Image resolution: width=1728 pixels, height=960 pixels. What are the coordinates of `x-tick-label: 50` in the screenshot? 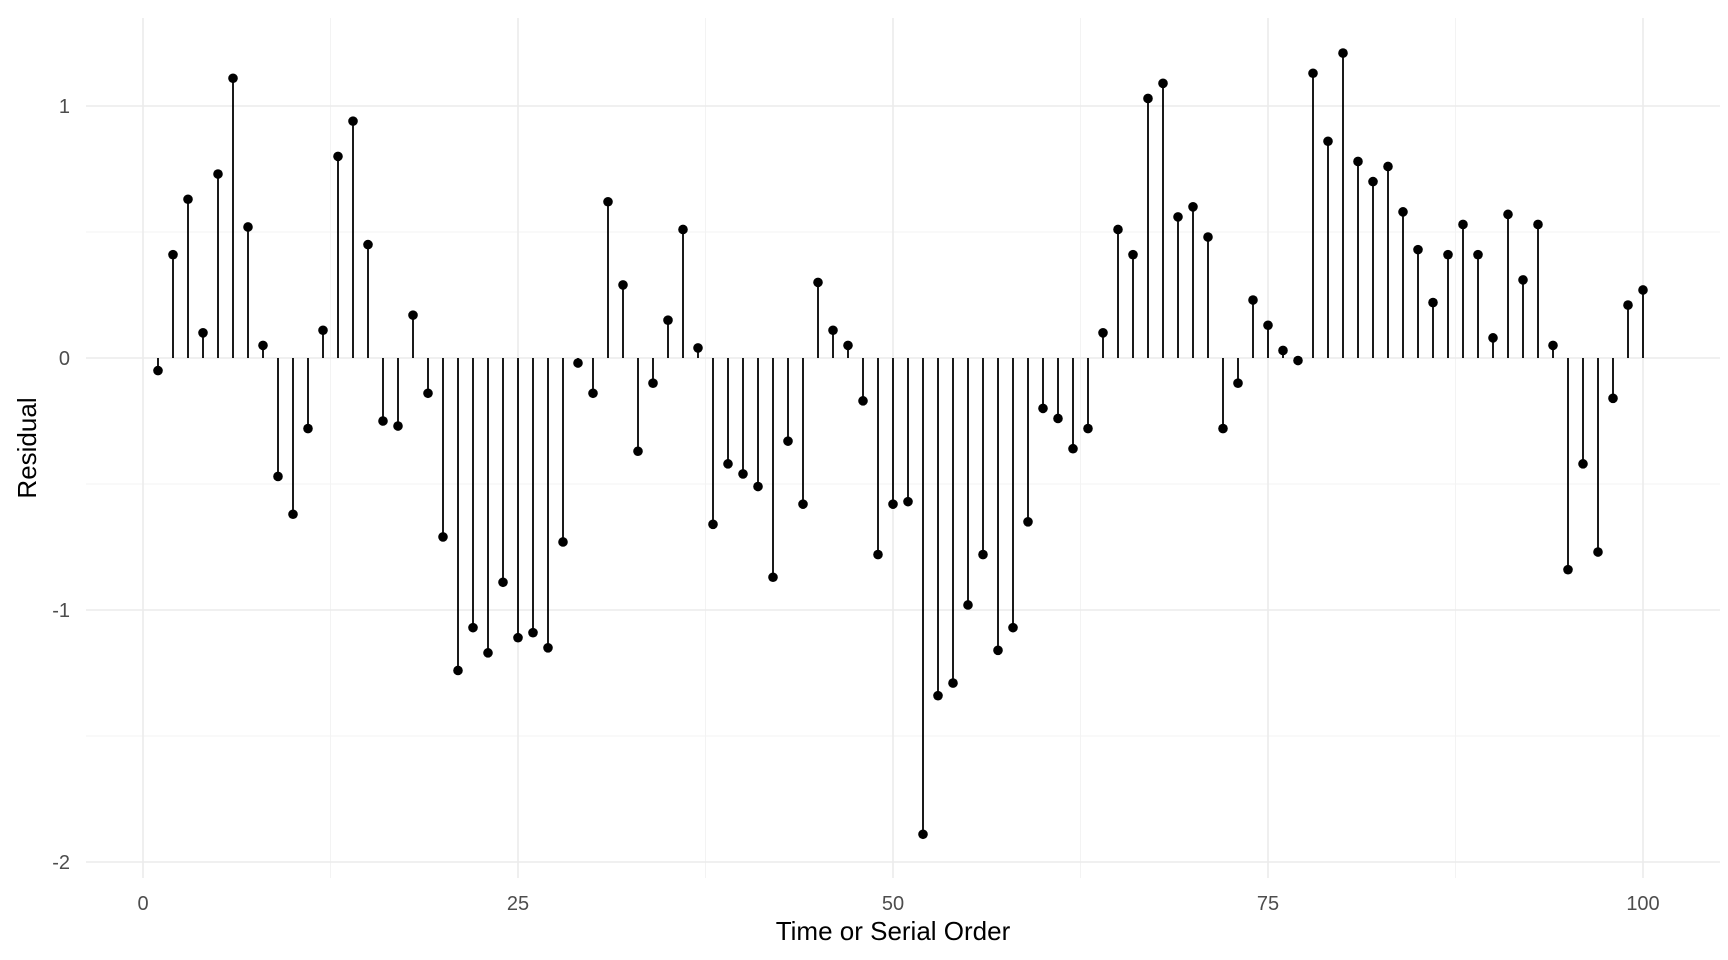 It's located at (893, 904).